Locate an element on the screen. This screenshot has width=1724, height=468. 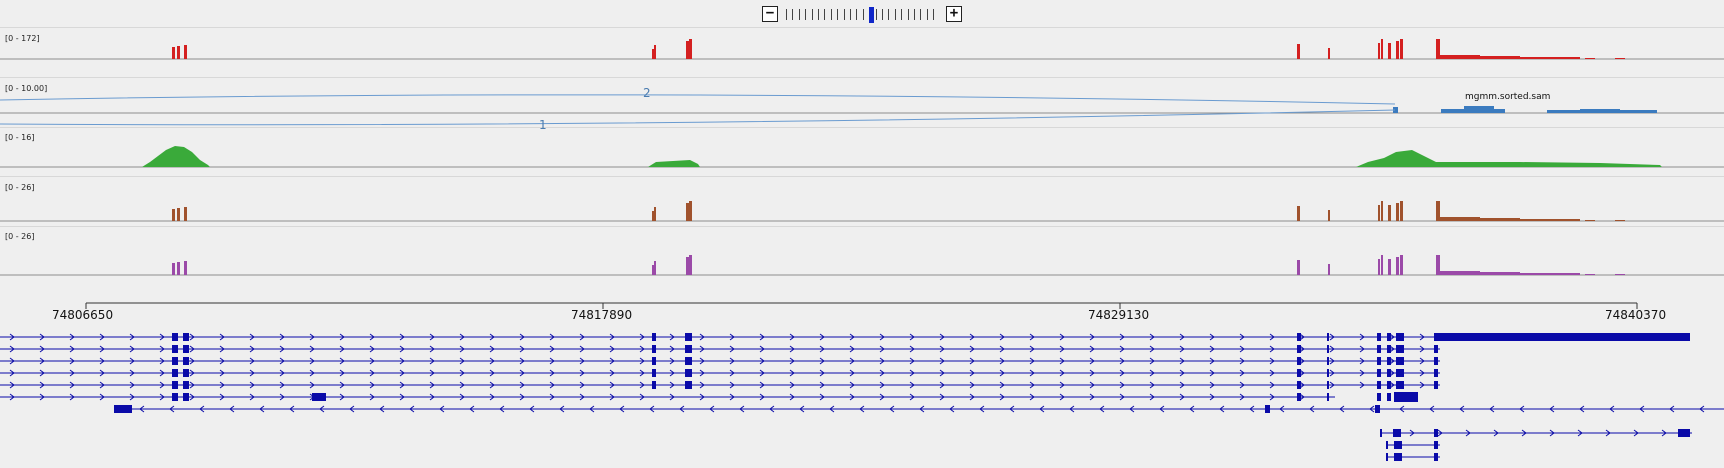
zoom-in-button: + is located at coordinates (954, 14).